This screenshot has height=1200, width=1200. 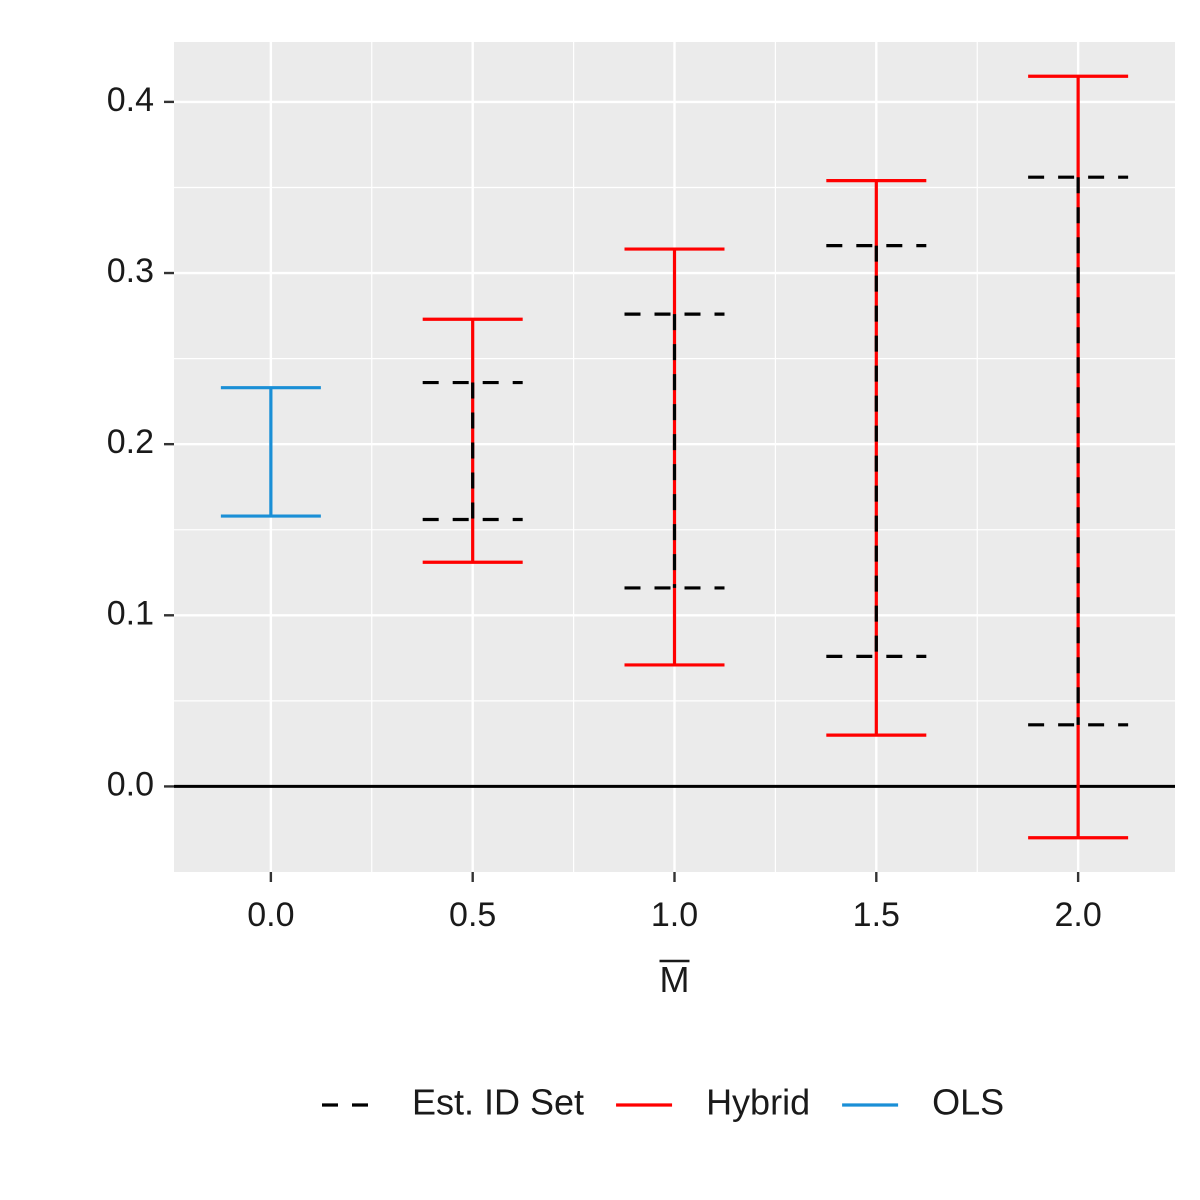 I want to click on x-tick-label: 0.0, so click(x=270, y=915).